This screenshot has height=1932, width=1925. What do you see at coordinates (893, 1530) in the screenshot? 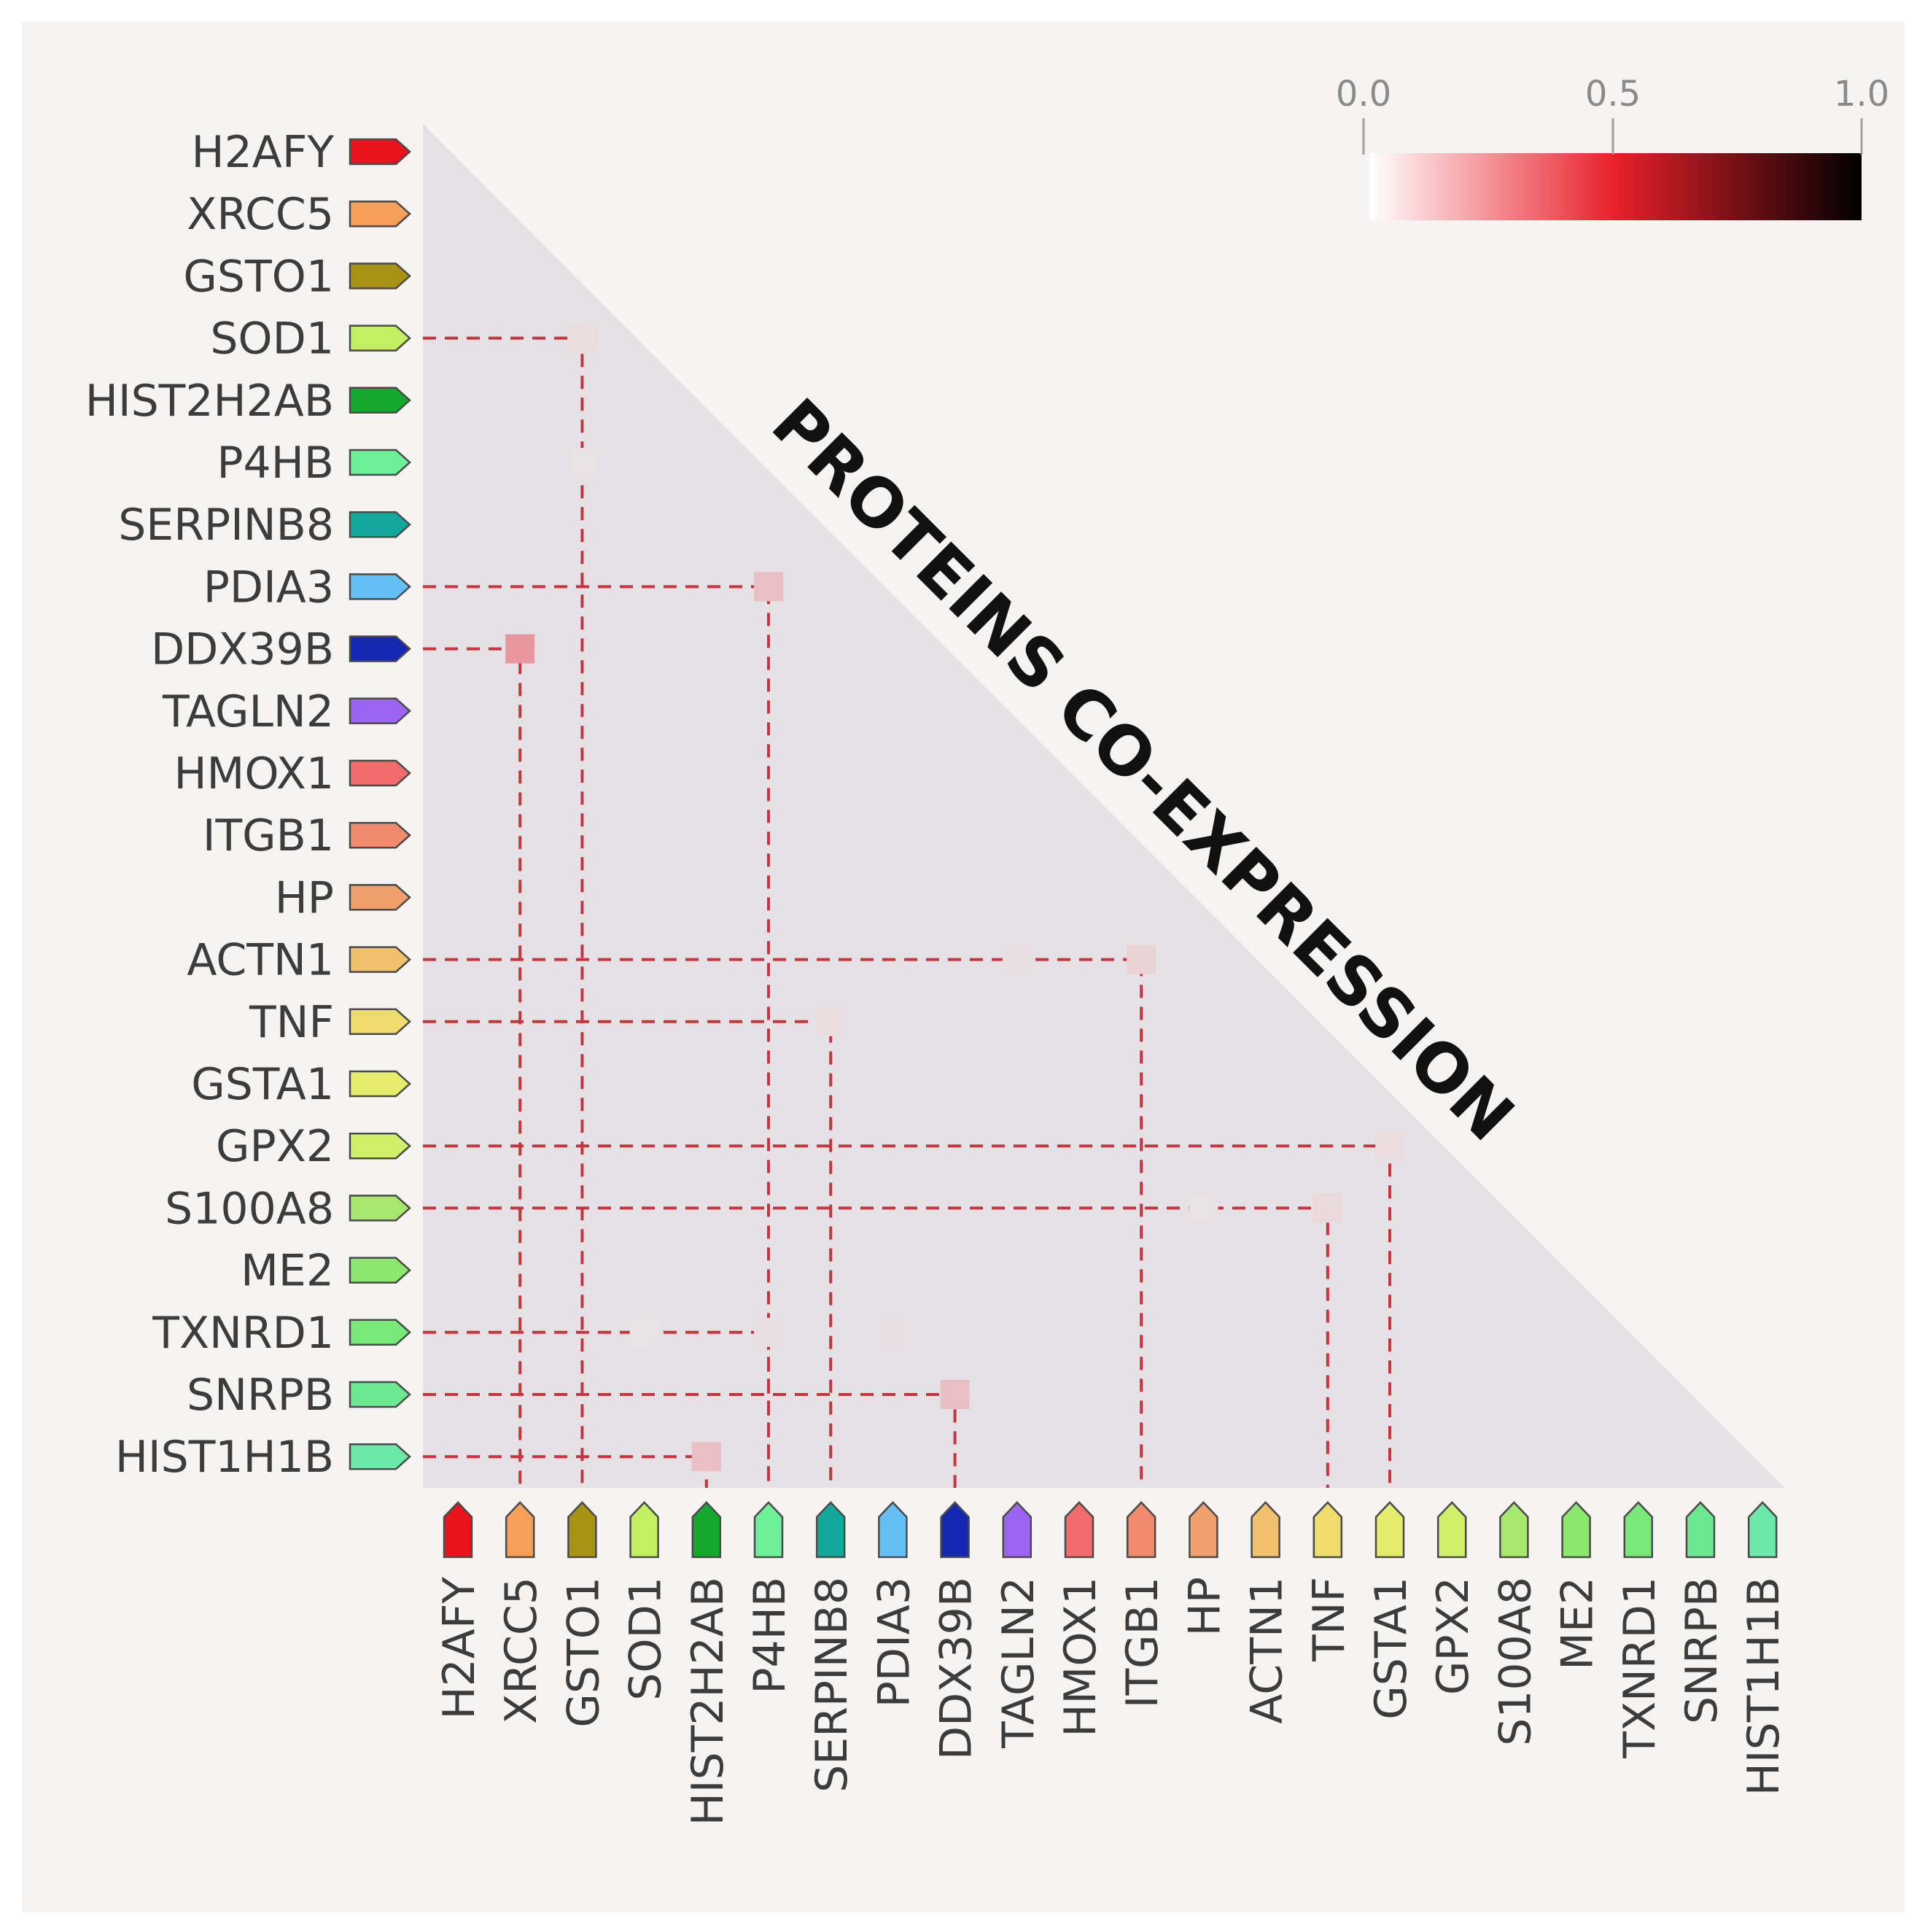
I see `col-tag-pdia3` at bounding box center [893, 1530].